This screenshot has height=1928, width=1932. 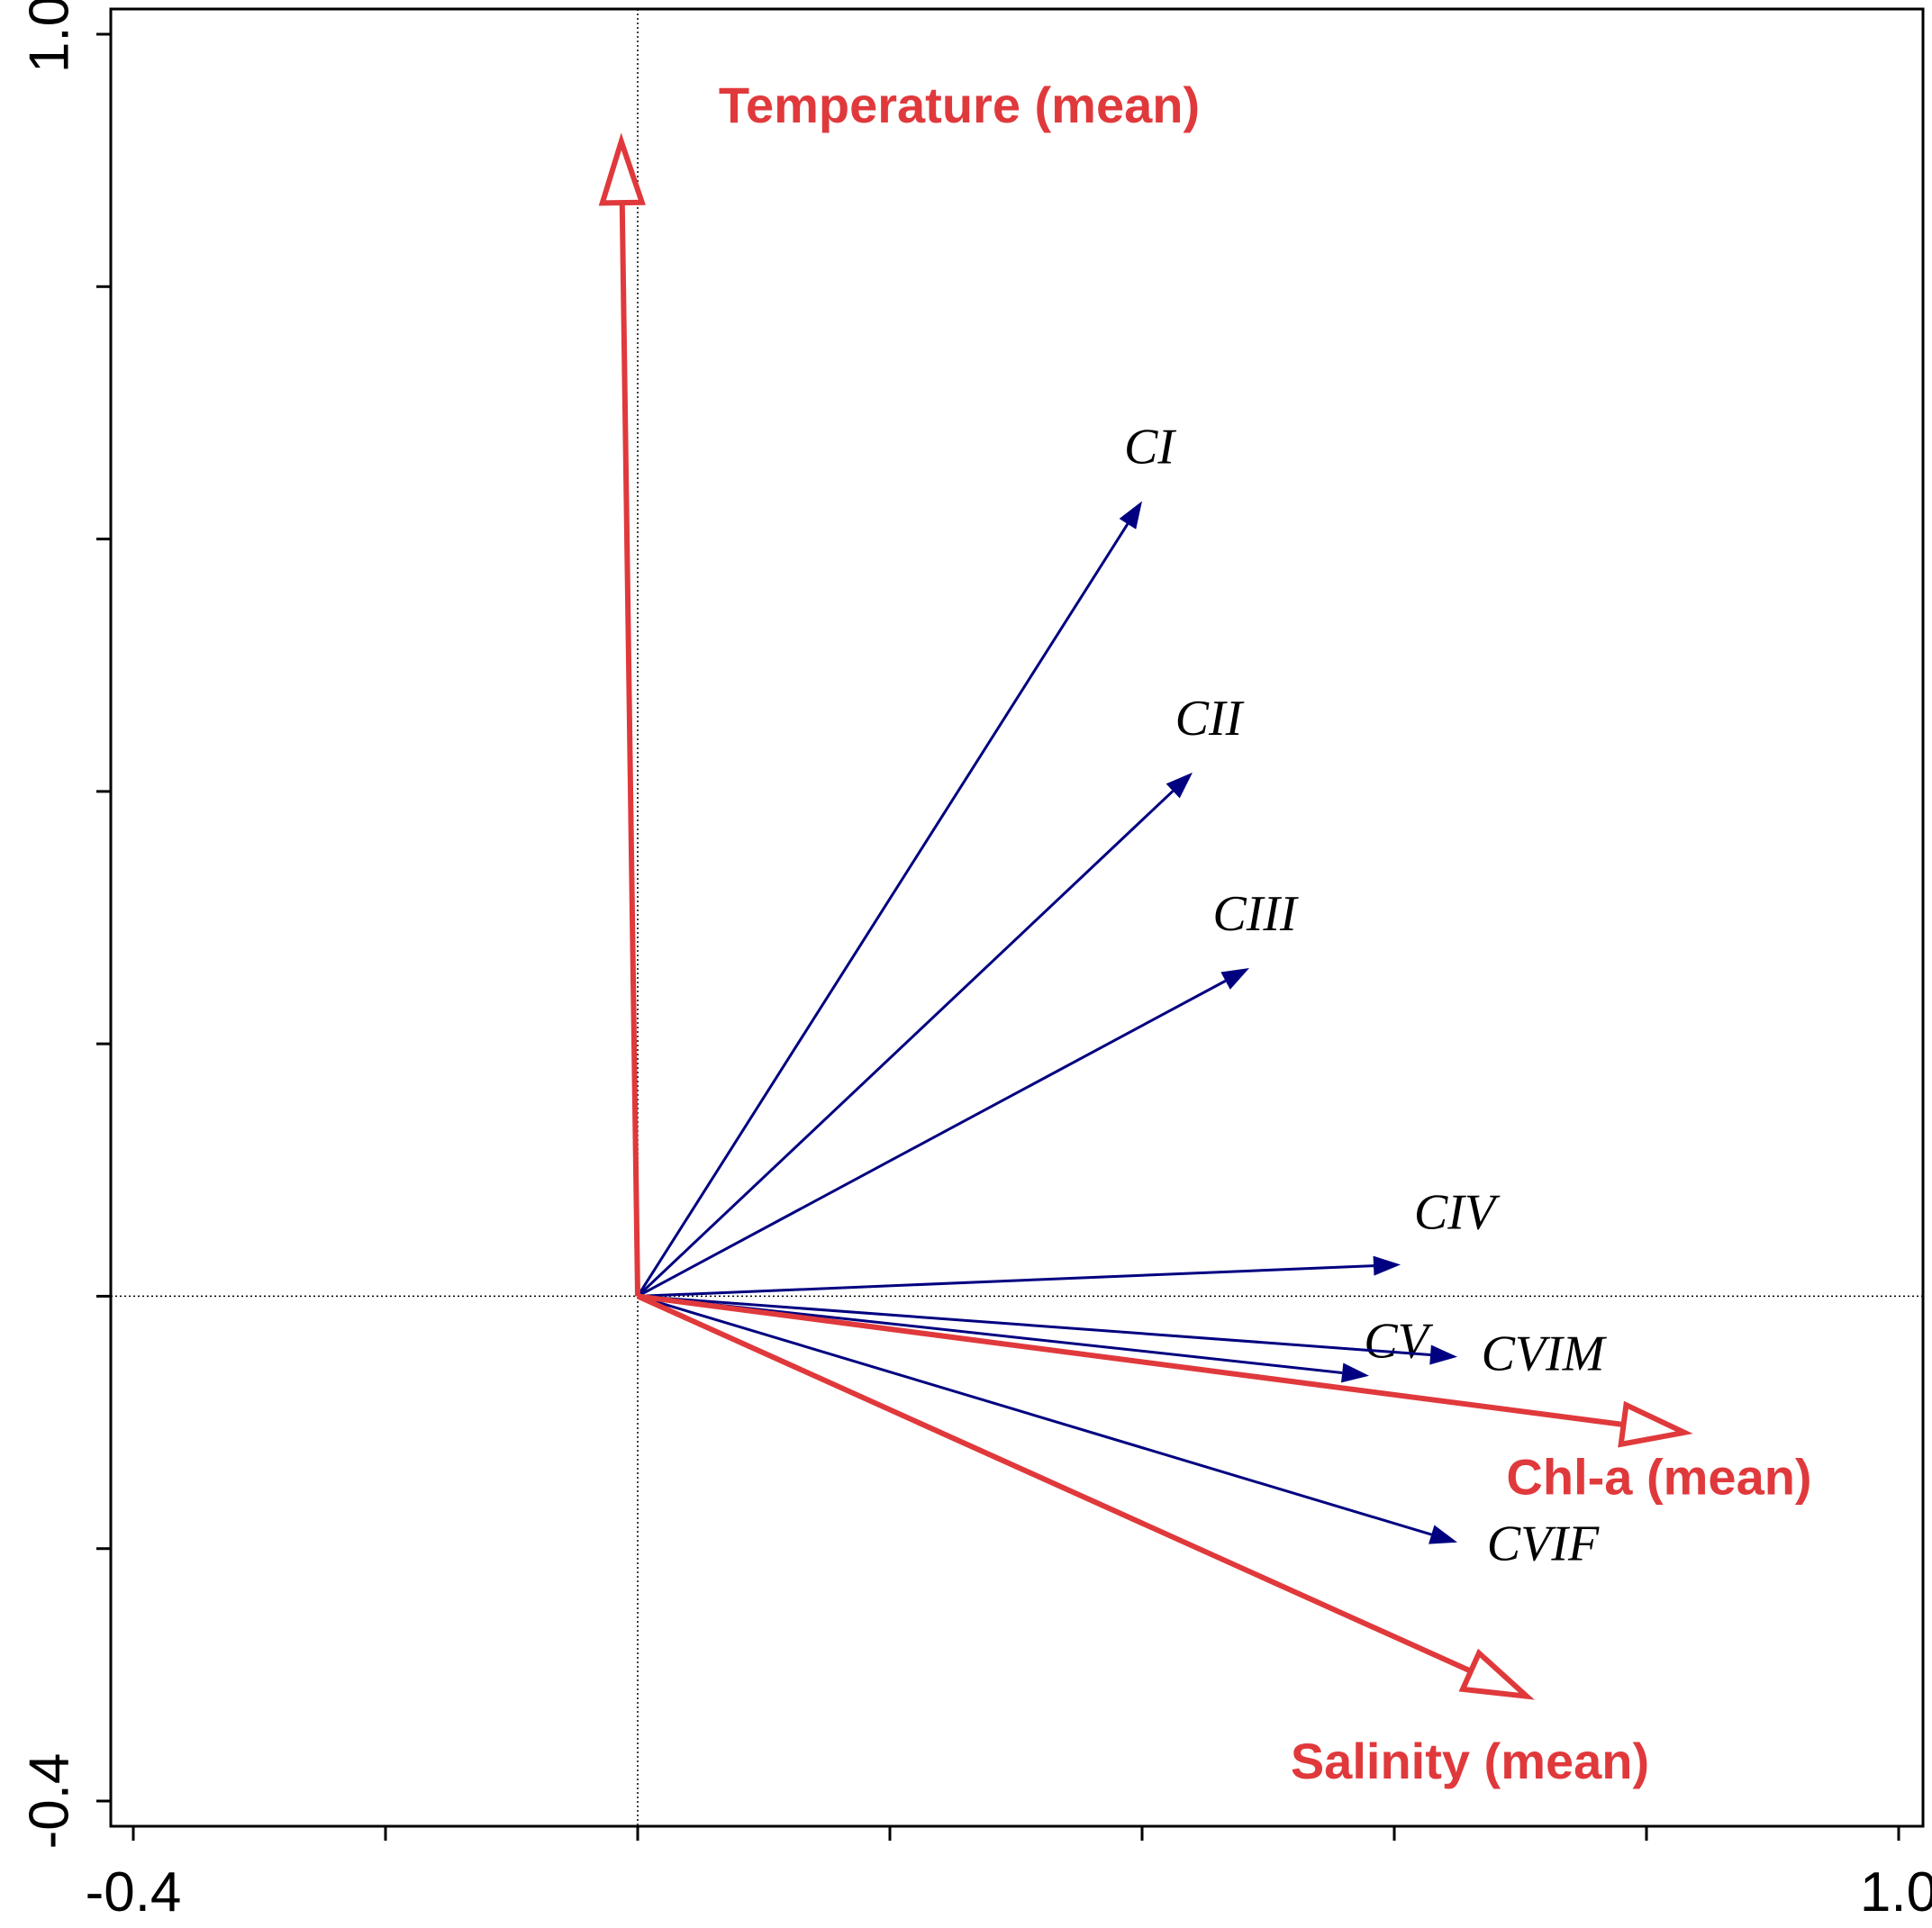 What do you see at coordinates (1256, 914) in the screenshot?
I see `species-label-ciii: CIII` at bounding box center [1256, 914].